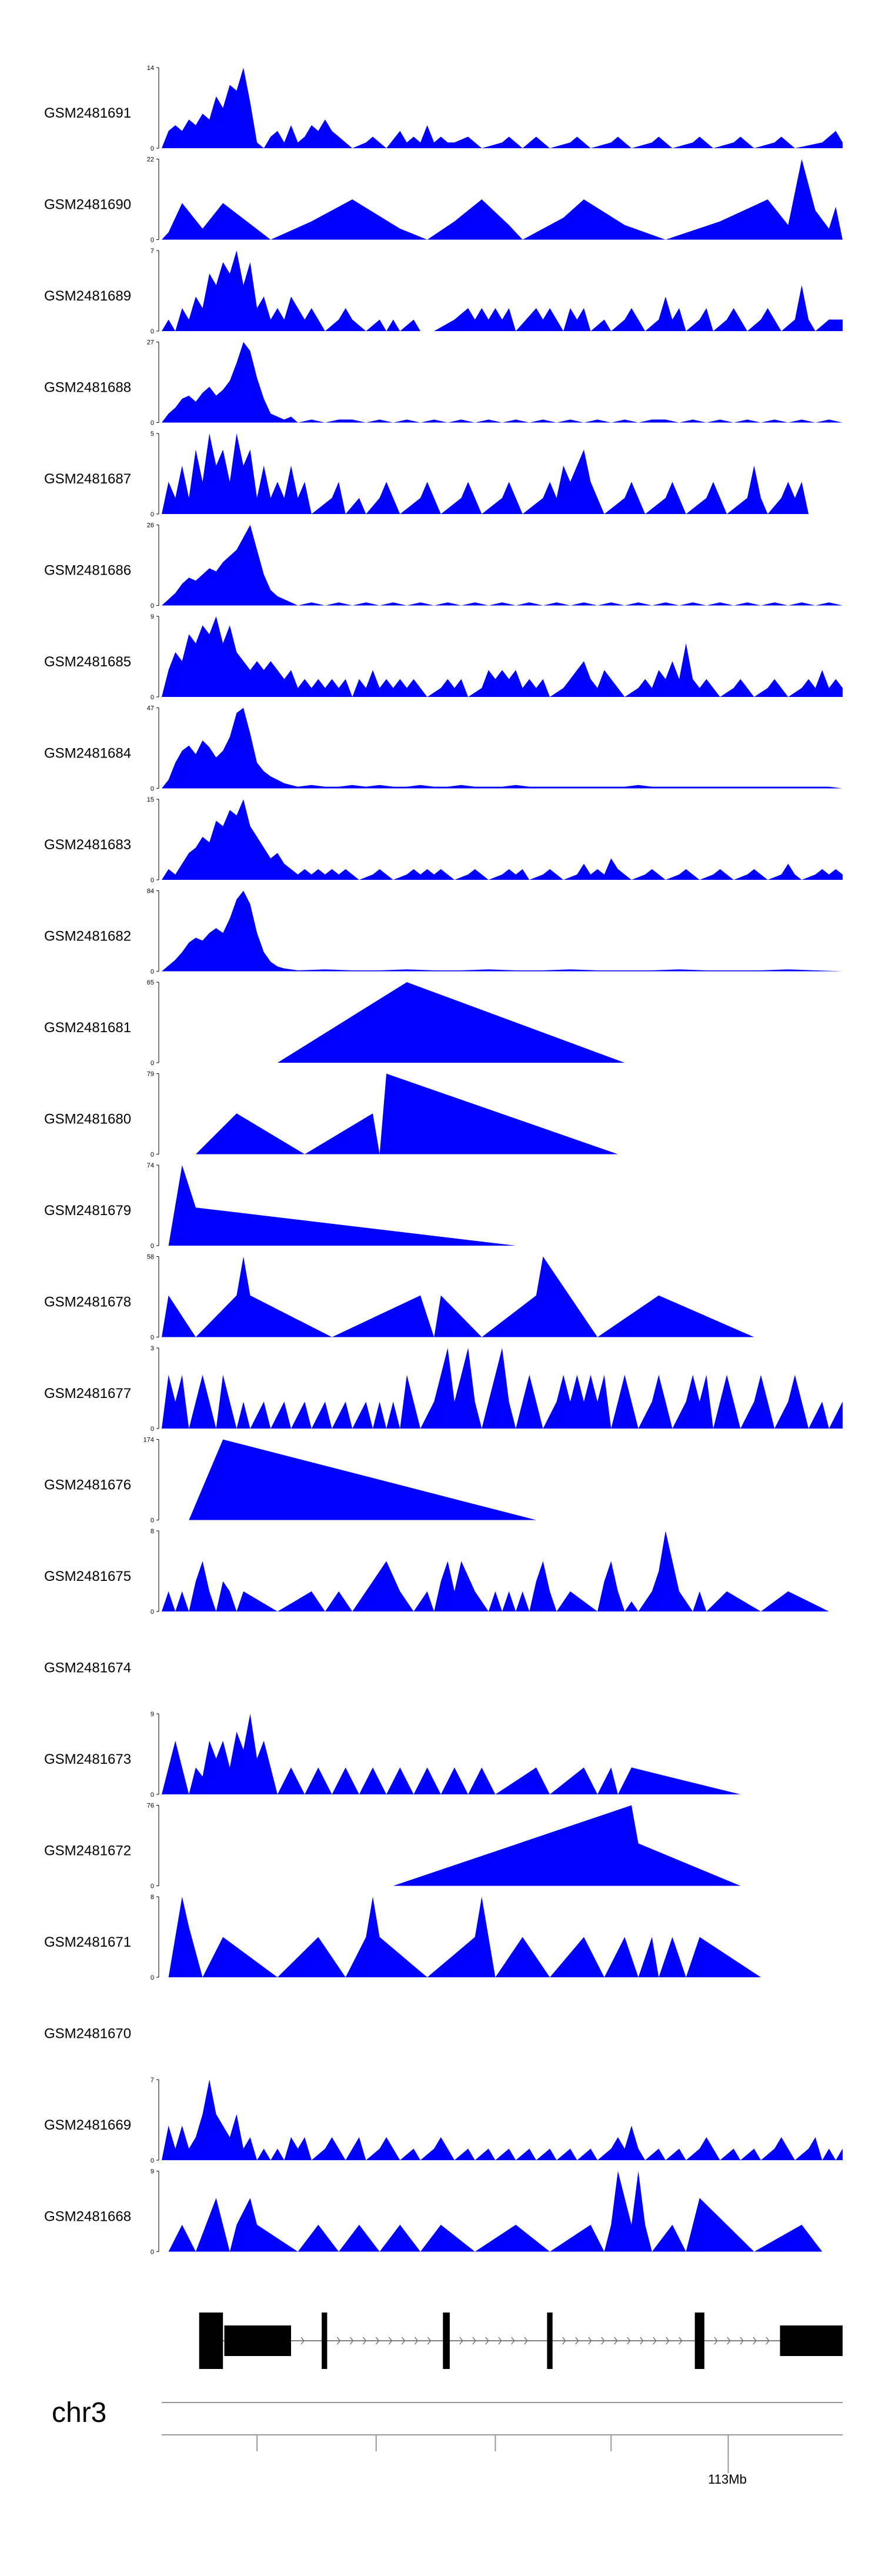  I want to click on track: GSM2481673 9 0, so click(392, 1754).